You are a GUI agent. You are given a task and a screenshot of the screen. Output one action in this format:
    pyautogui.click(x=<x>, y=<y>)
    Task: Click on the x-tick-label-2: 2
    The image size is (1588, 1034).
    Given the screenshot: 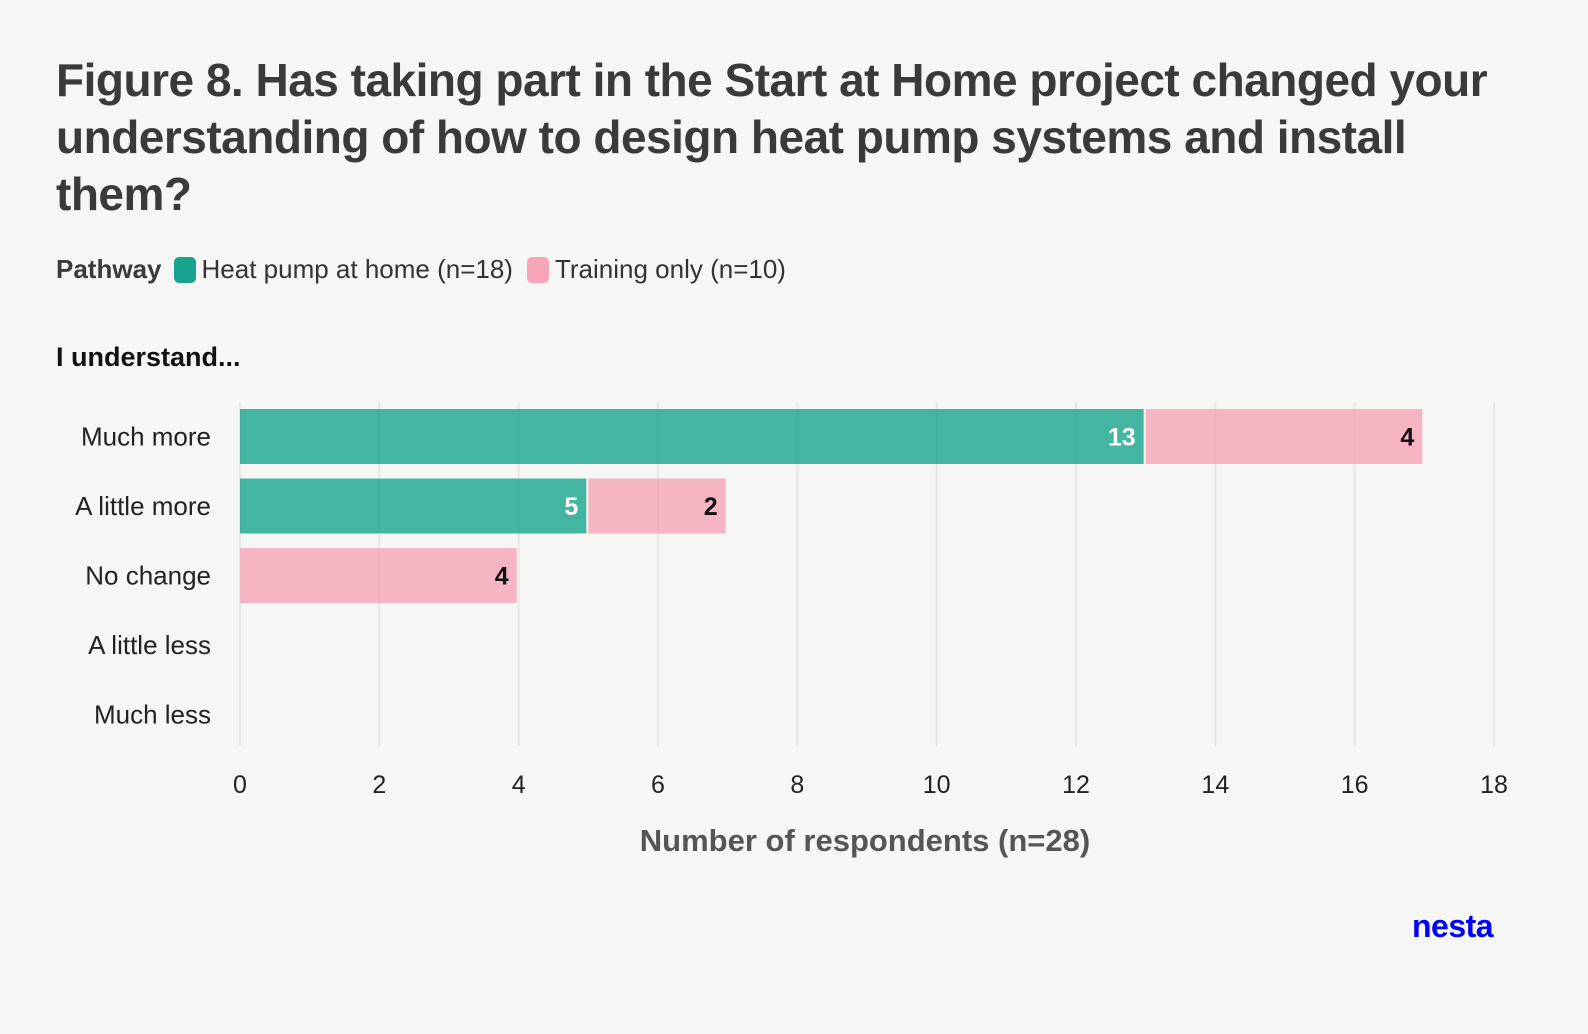 What is the action you would take?
    pyautogui.click(x=379, y=785)
    